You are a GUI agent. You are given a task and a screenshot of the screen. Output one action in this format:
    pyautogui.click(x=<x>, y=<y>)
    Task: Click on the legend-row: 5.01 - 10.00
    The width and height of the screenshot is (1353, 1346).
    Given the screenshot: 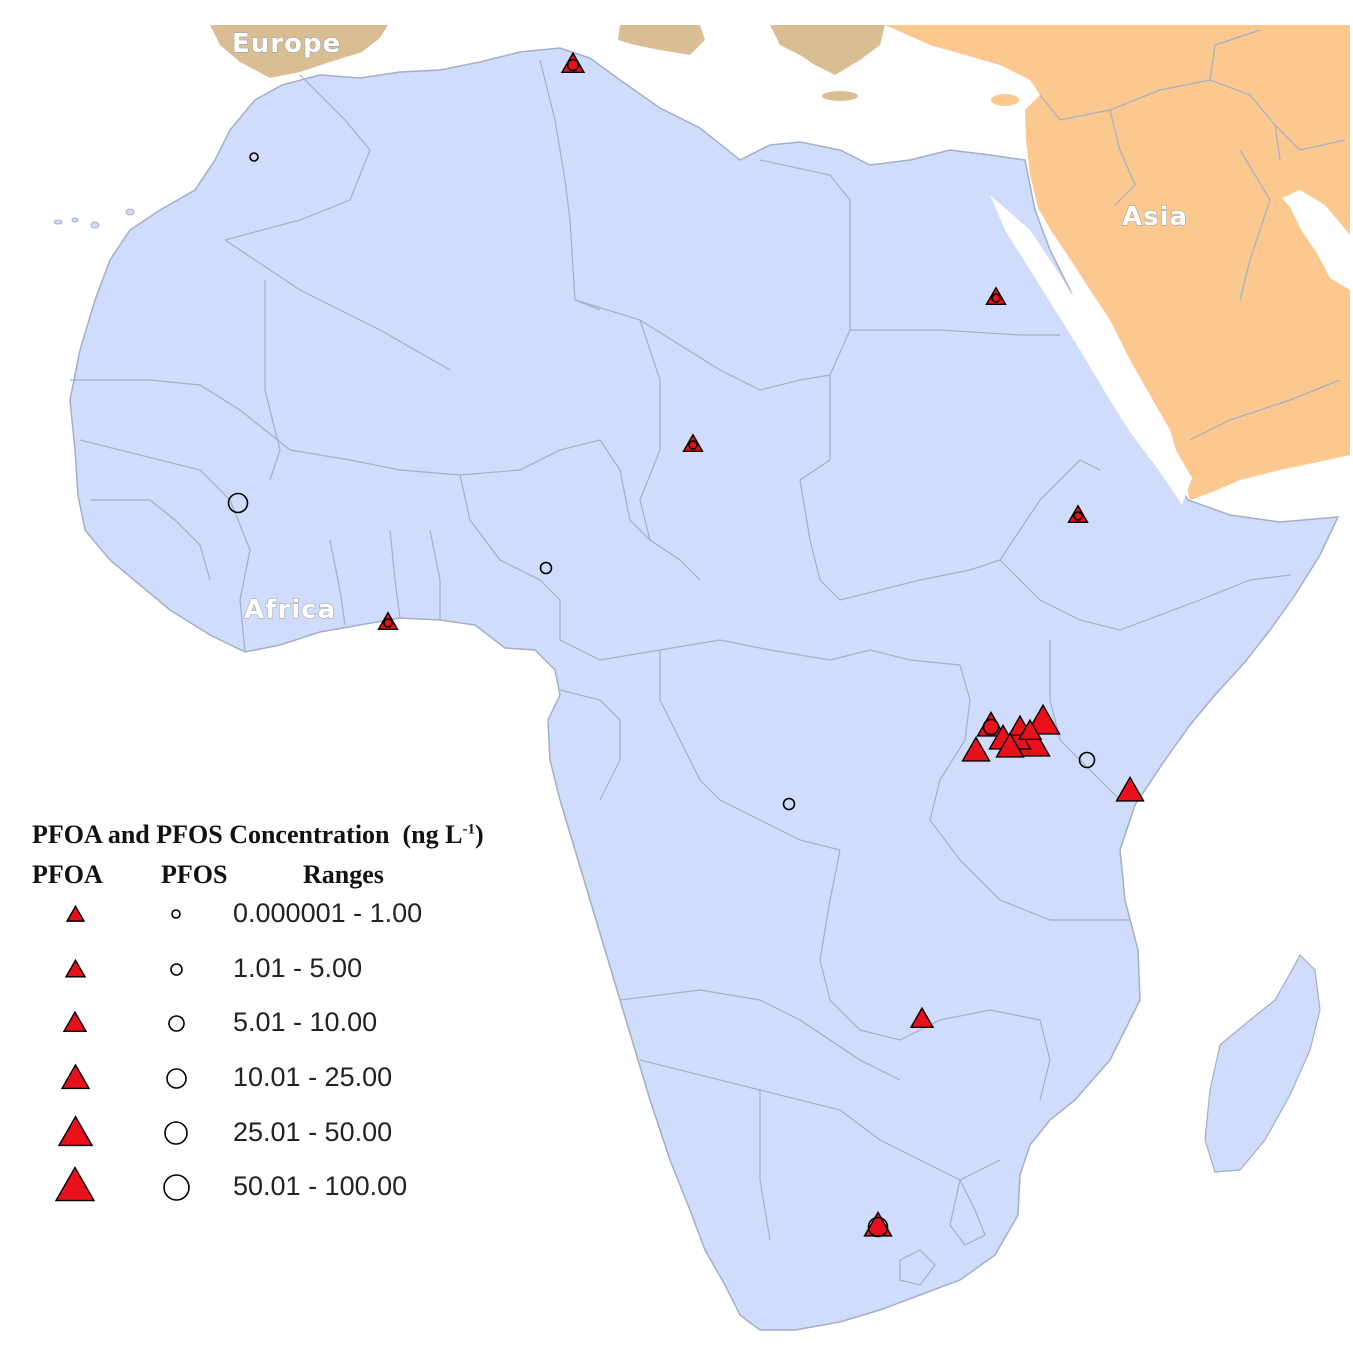 What is the action you would take?
    pyautogui.click(x=308, y=1024)
    